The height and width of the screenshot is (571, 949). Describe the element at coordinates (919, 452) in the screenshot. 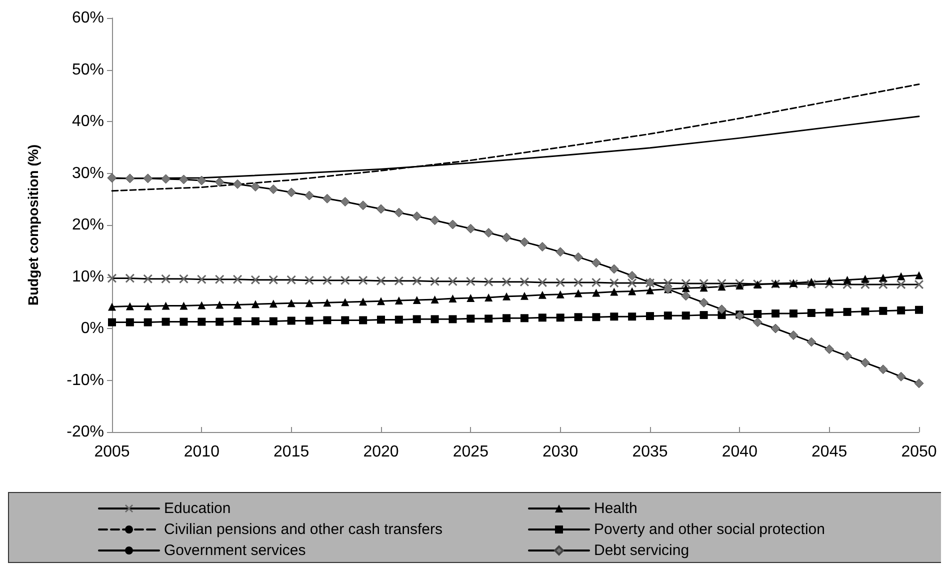

I see `x-tick-label: 2050` at that location.